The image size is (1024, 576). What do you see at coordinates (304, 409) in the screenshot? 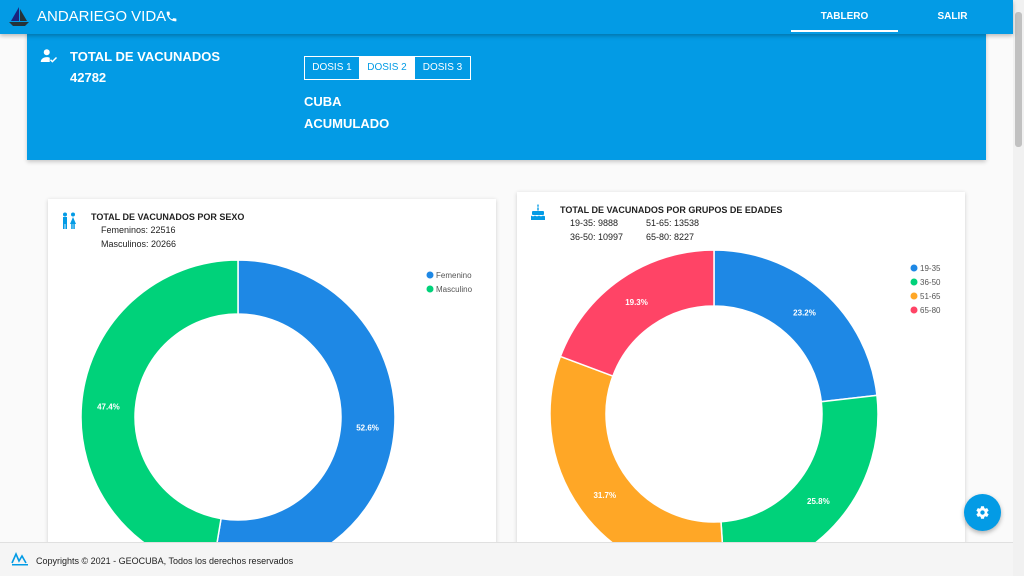
I see `sexo-slice-femenino` at bounding box center [304, 409].